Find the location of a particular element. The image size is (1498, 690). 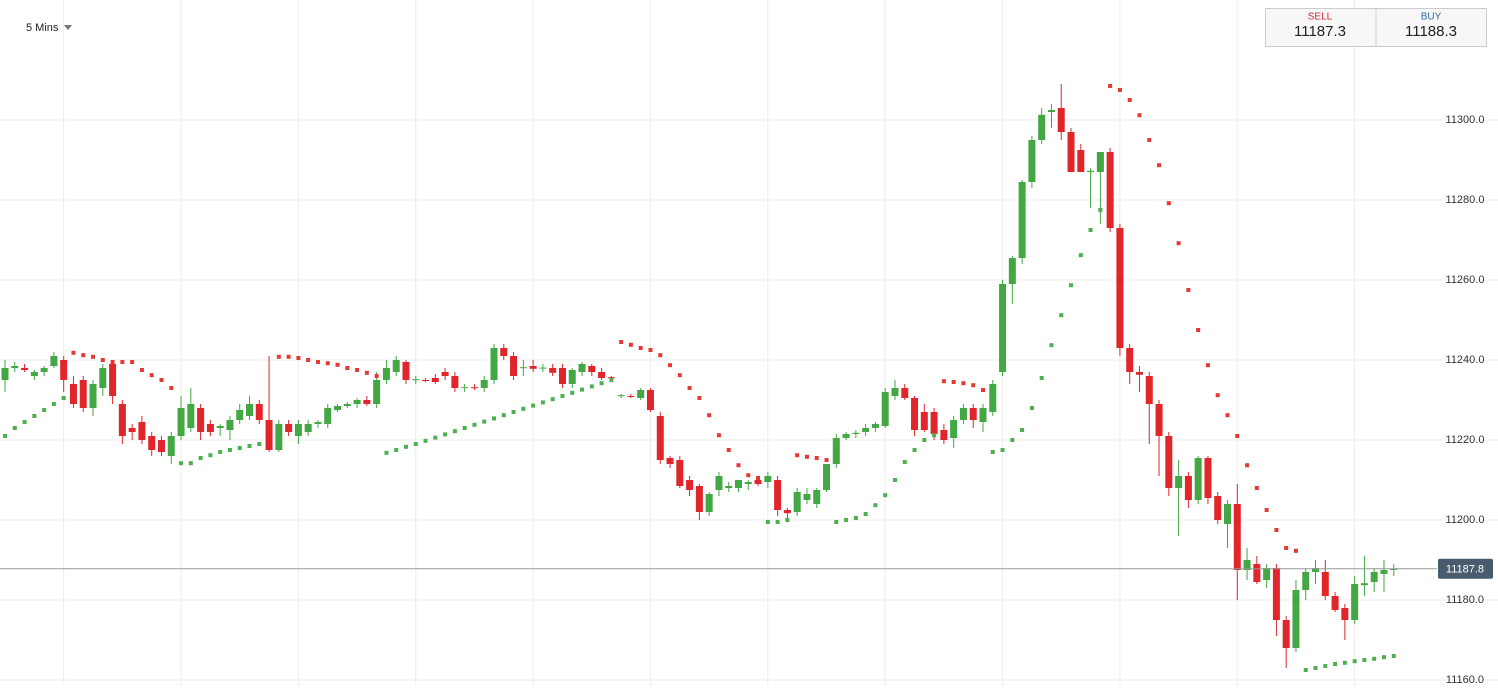

timeframe: 5 Mins is located at coordinates (42, 28).